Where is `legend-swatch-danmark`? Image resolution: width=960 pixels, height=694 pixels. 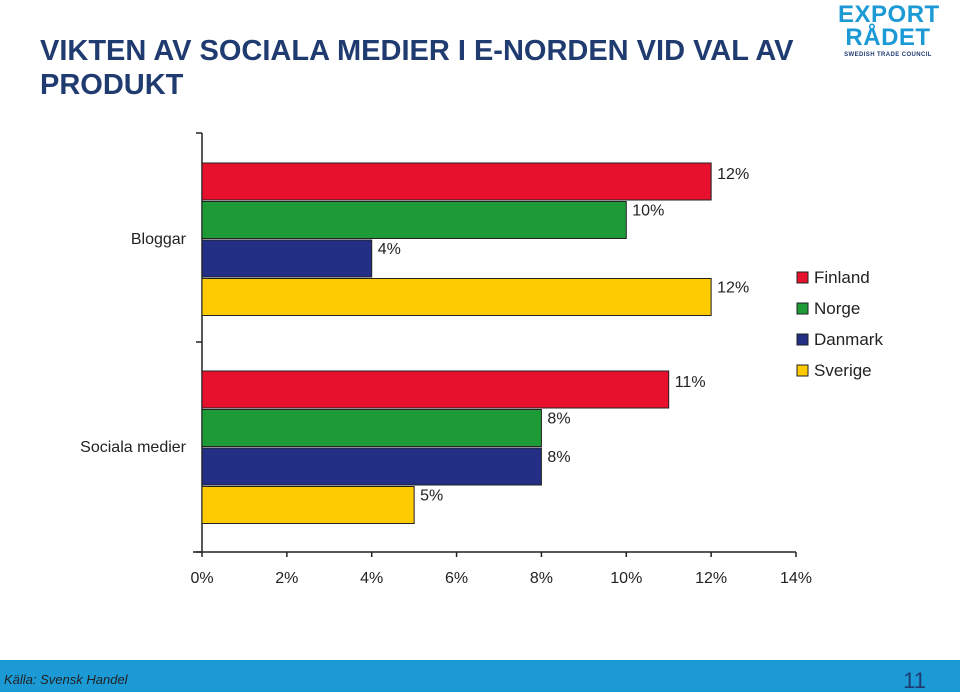
legend-swatch-danmark is located at coordinates (802, 339).